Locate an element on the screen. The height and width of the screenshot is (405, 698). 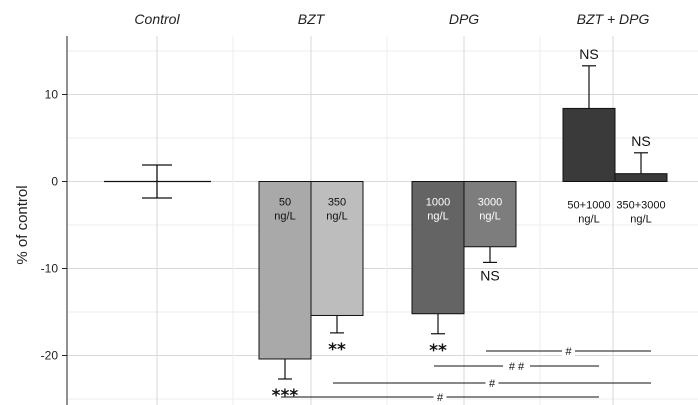
y-tick-label: -10 is located at coordinates (50, 269).